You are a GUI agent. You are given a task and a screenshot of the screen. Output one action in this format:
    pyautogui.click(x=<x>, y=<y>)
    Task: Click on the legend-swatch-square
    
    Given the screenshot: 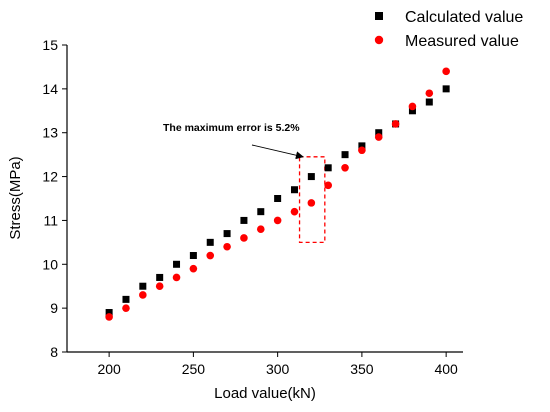 What is the action you would take?
    pyautogui.click(x=379, y=16)
    